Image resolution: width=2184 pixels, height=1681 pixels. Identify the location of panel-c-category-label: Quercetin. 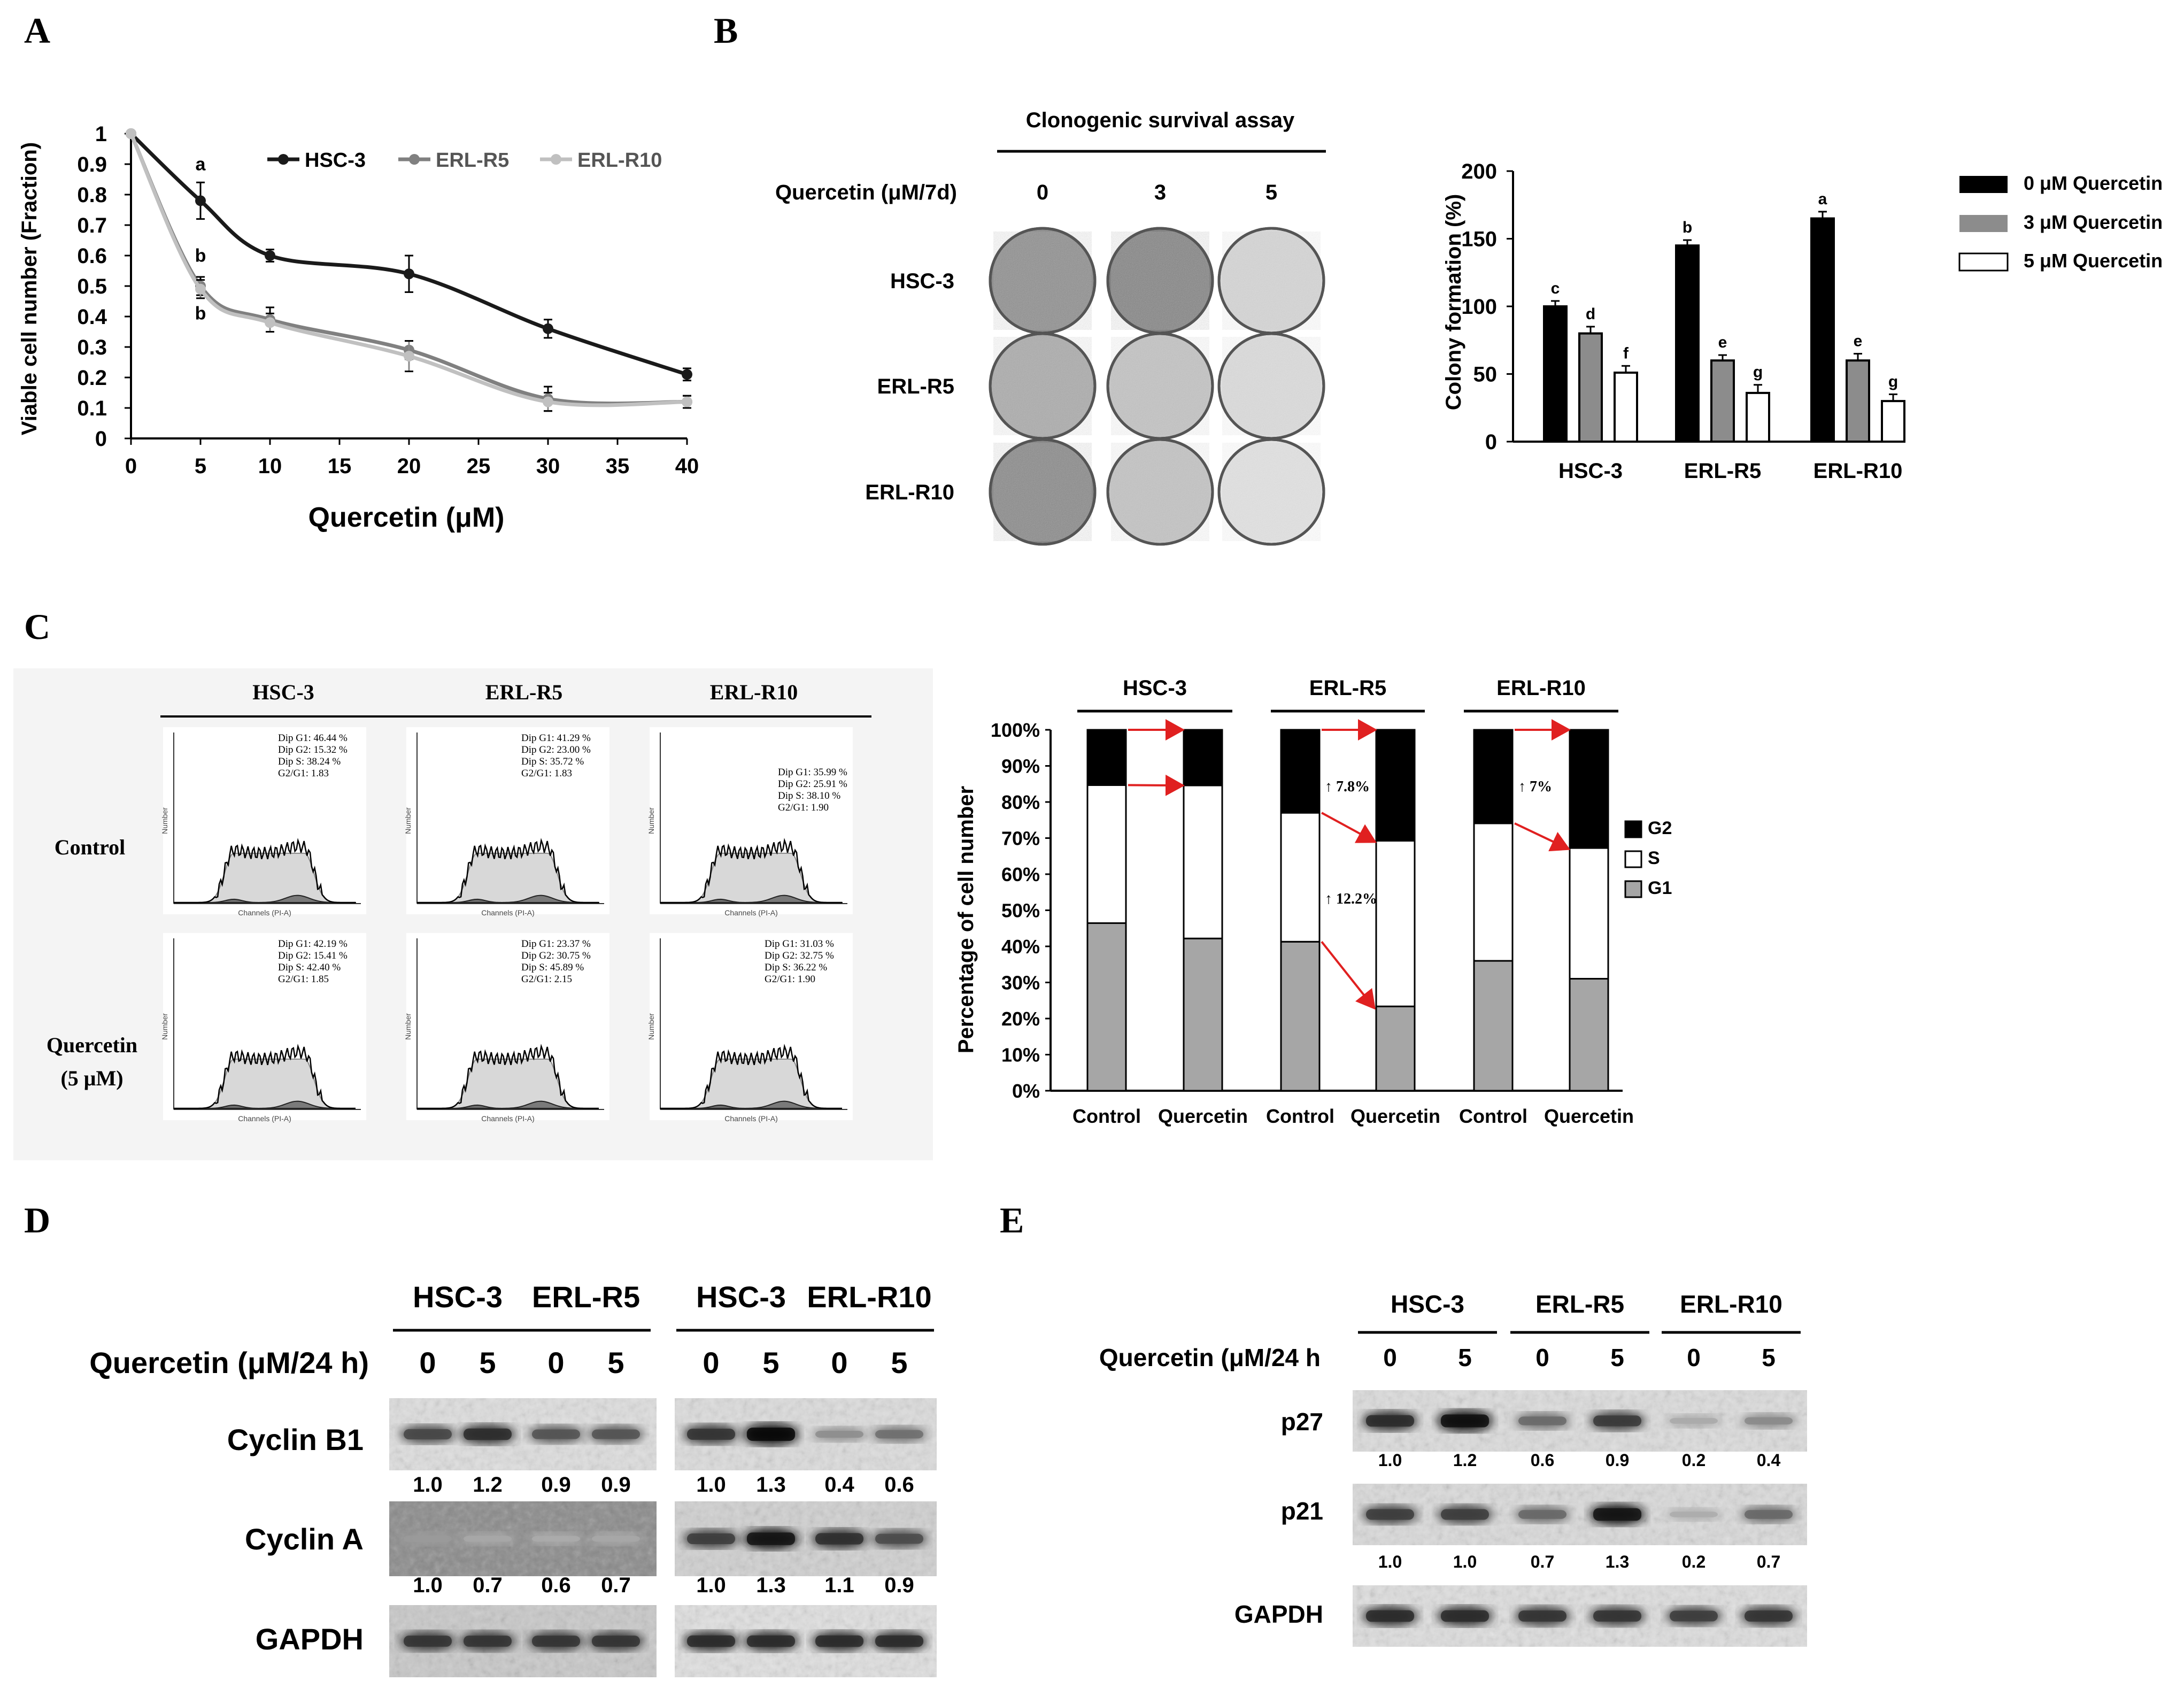
(1589, 1116).